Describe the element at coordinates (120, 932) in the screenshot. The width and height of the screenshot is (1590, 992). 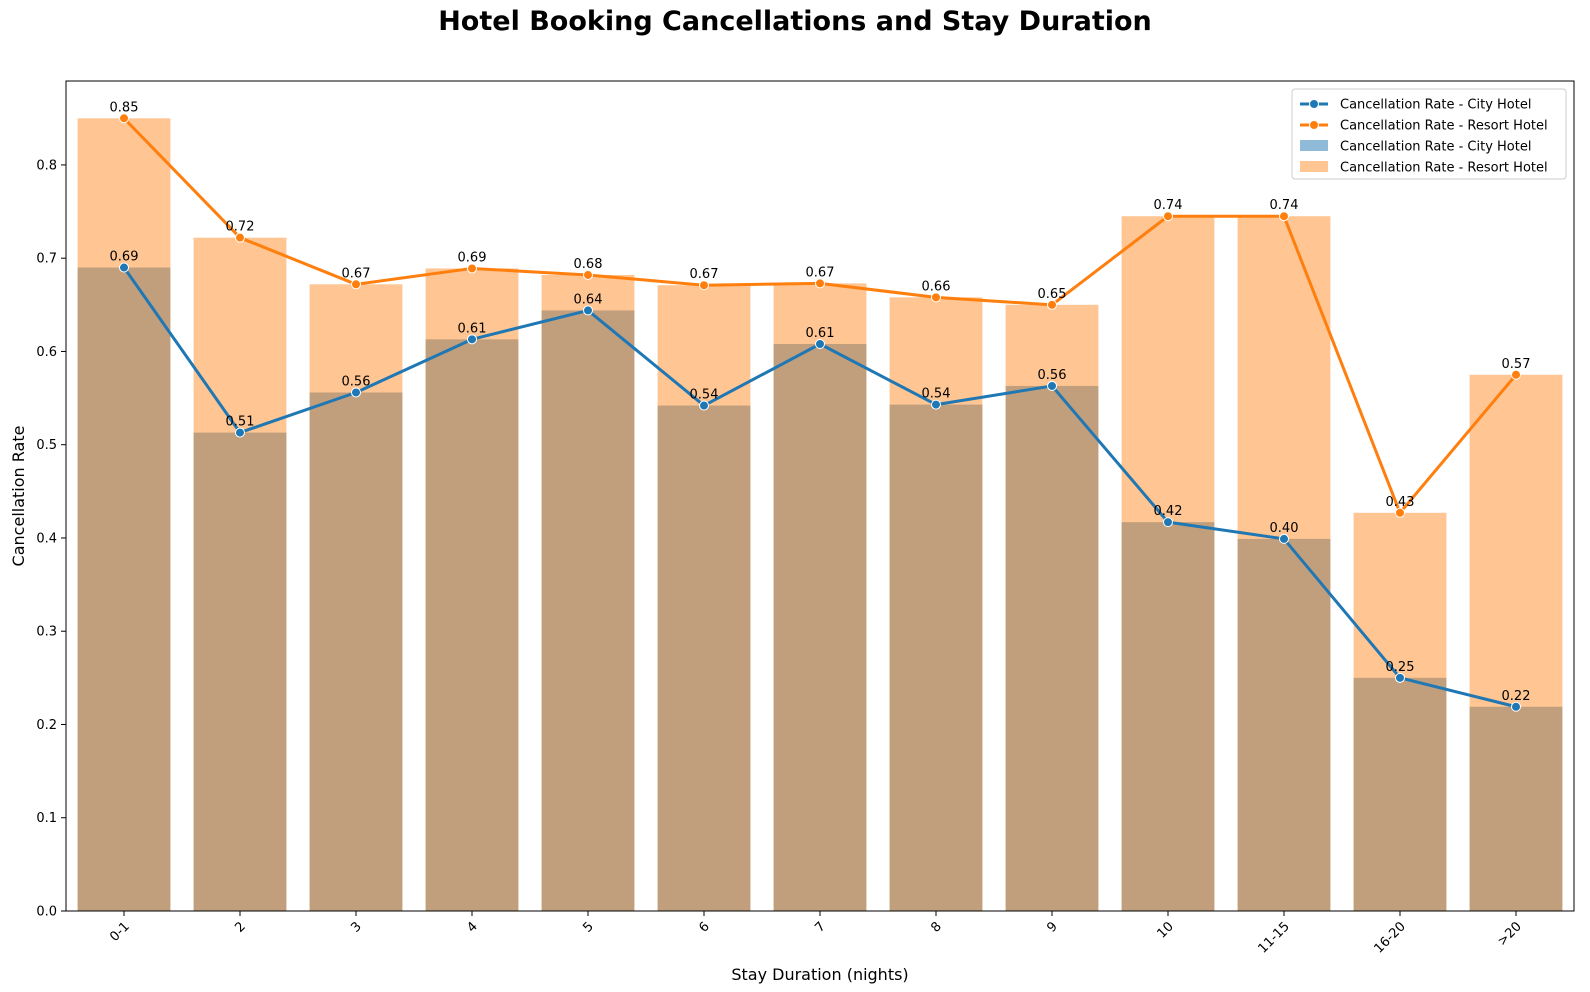
I see `x-tick-label-0: 0-1` at that location.